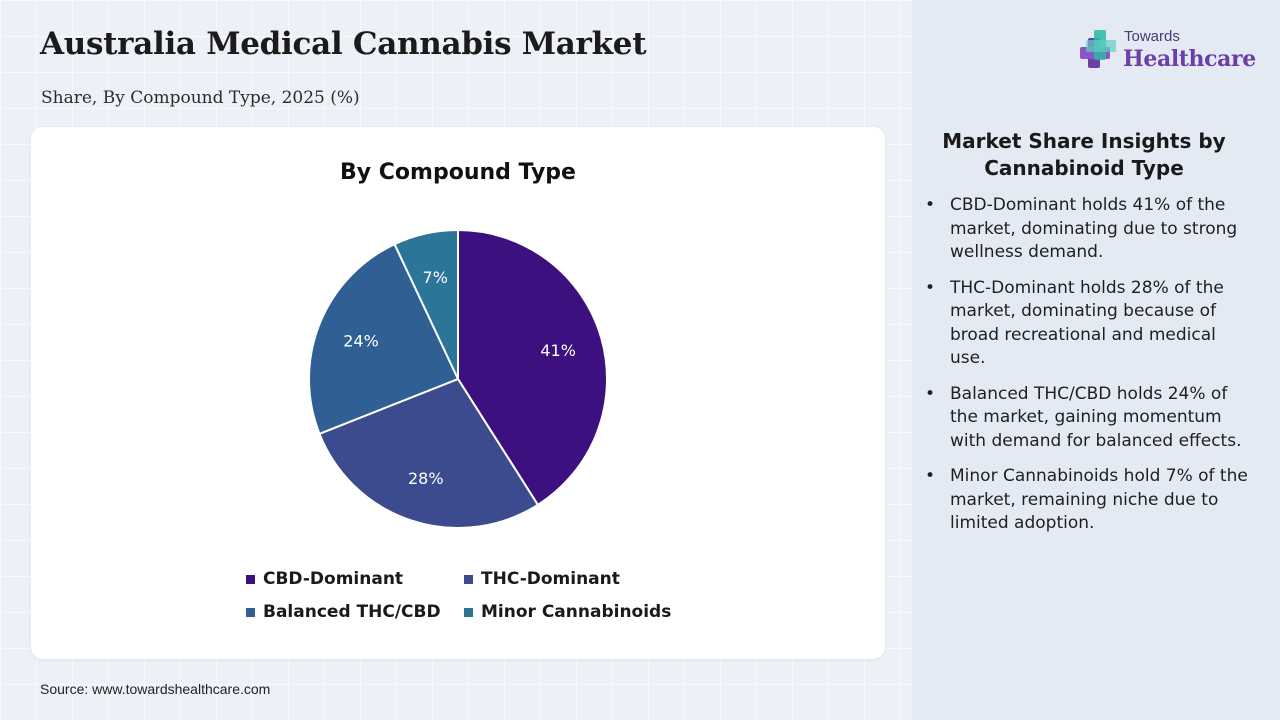  I want to click on legend-item-thc-dominant: THC-Dominant, so click(584, 579).